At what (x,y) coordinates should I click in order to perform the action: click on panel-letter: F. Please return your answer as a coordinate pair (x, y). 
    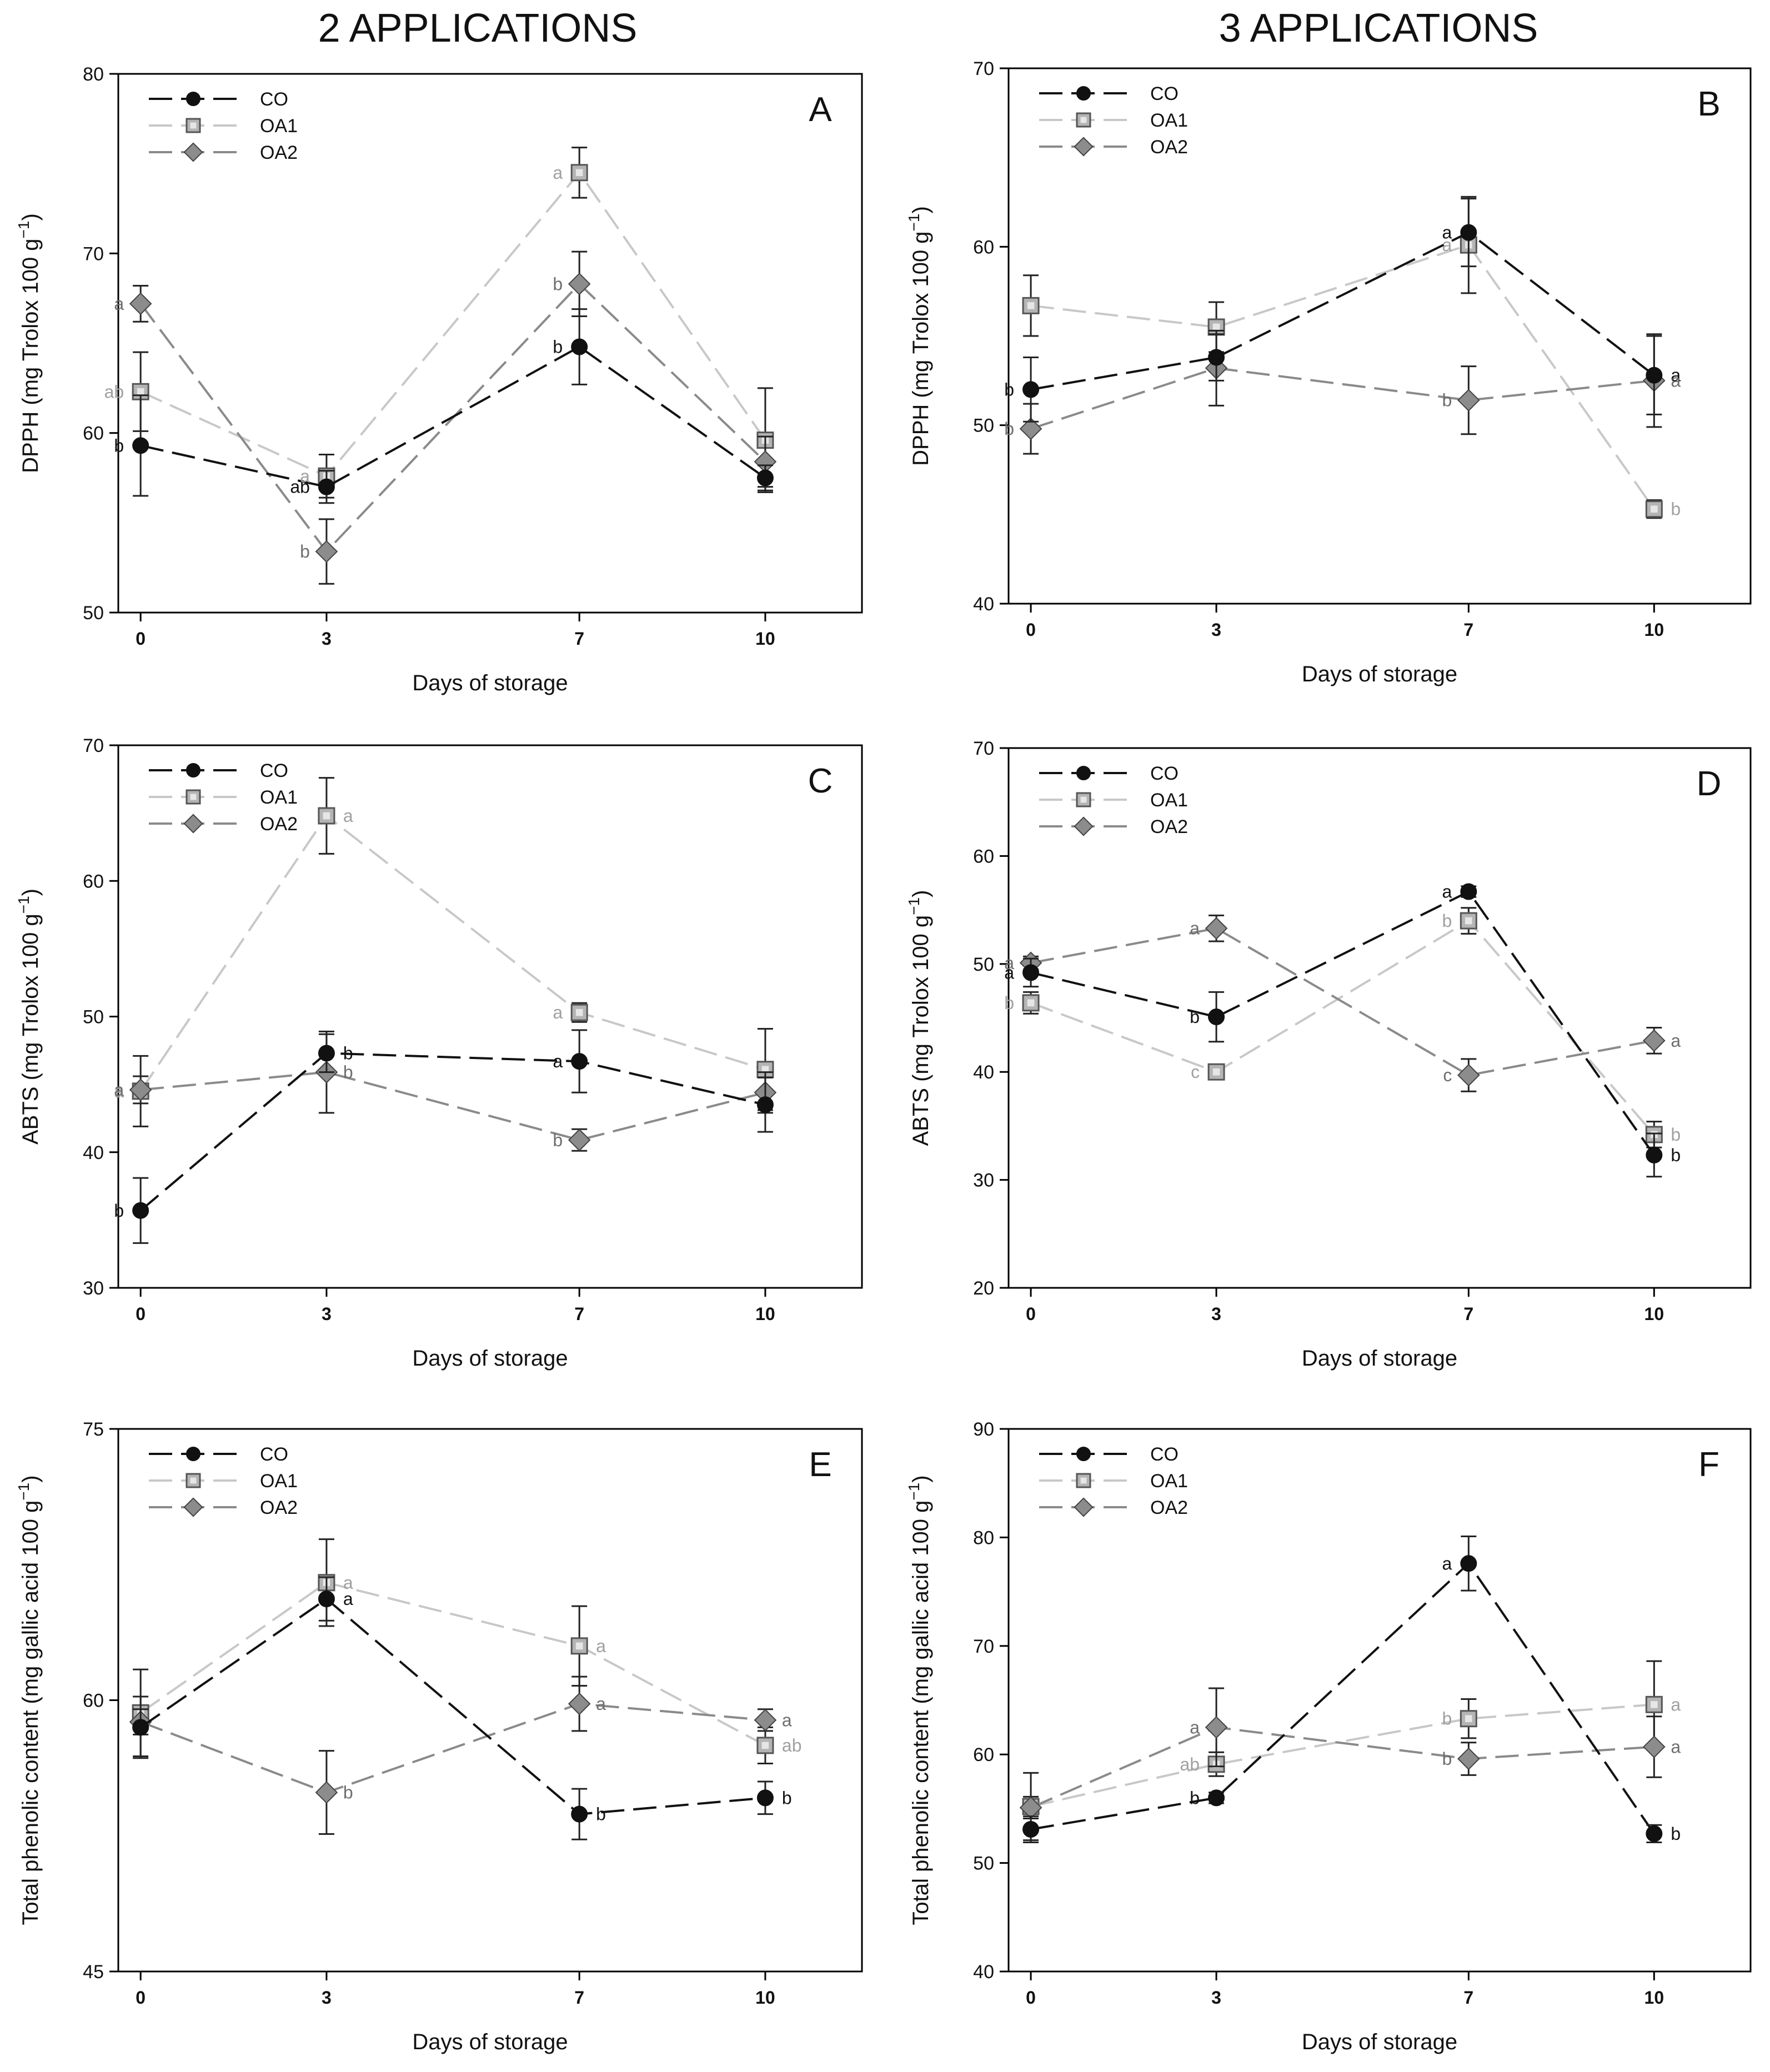
    Looking at the image, I should click on (1709, 1465).